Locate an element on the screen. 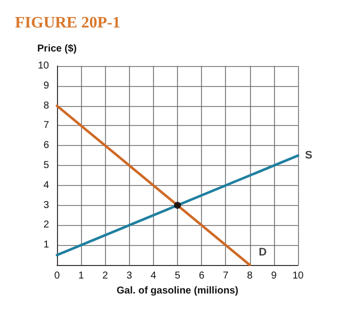 The image size is (340, 321). x-tick-label: 0 is located at coordinates (57, 276).